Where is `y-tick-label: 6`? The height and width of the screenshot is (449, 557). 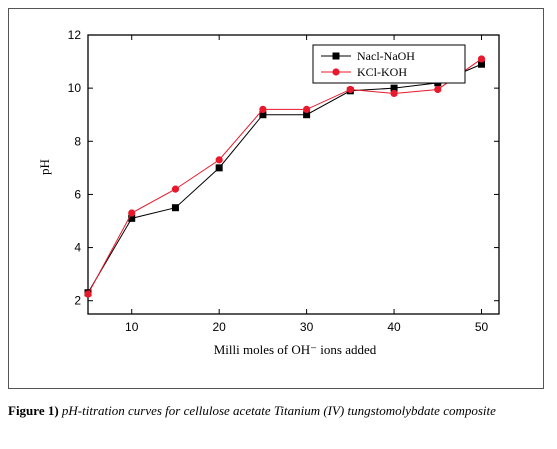 y-tick-label: 6 is located at coordinates (77, 194).